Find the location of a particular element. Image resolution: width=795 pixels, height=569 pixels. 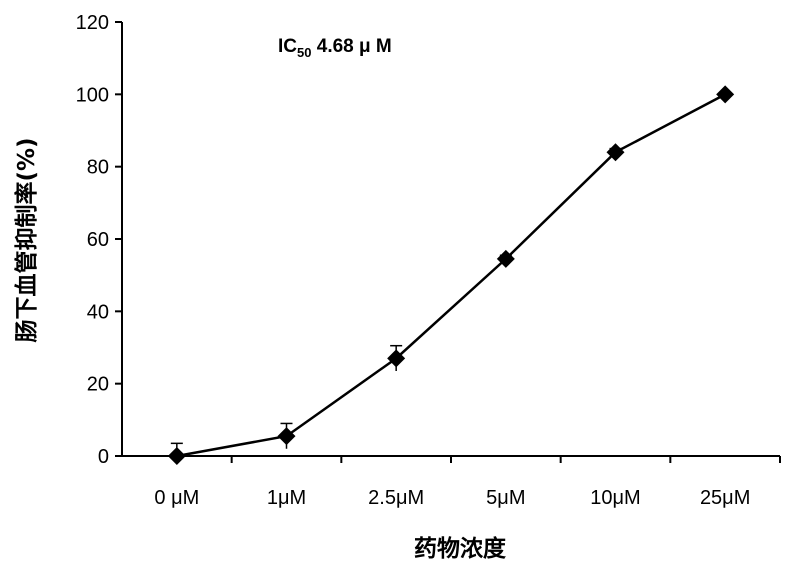

y-axis: 0 20 40 60 80 100 120 is located at coordinates (99, 240).